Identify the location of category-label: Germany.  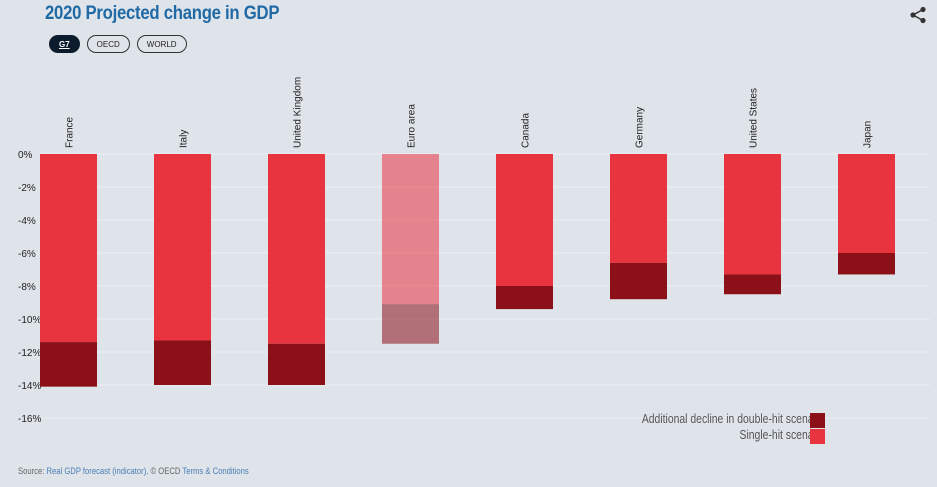
(640, 127).